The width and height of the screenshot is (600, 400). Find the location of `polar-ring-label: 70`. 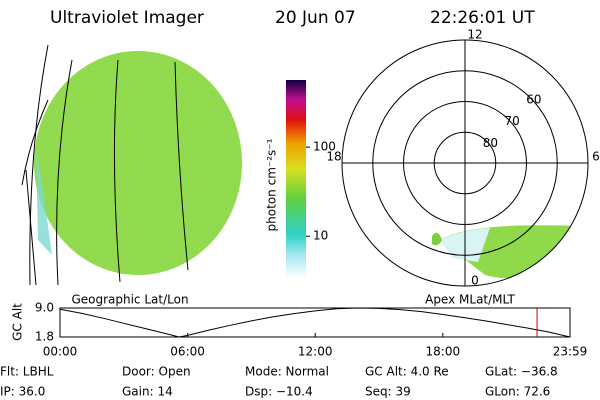

polar-ring-label: 70 is located at coordinates (511, 121).